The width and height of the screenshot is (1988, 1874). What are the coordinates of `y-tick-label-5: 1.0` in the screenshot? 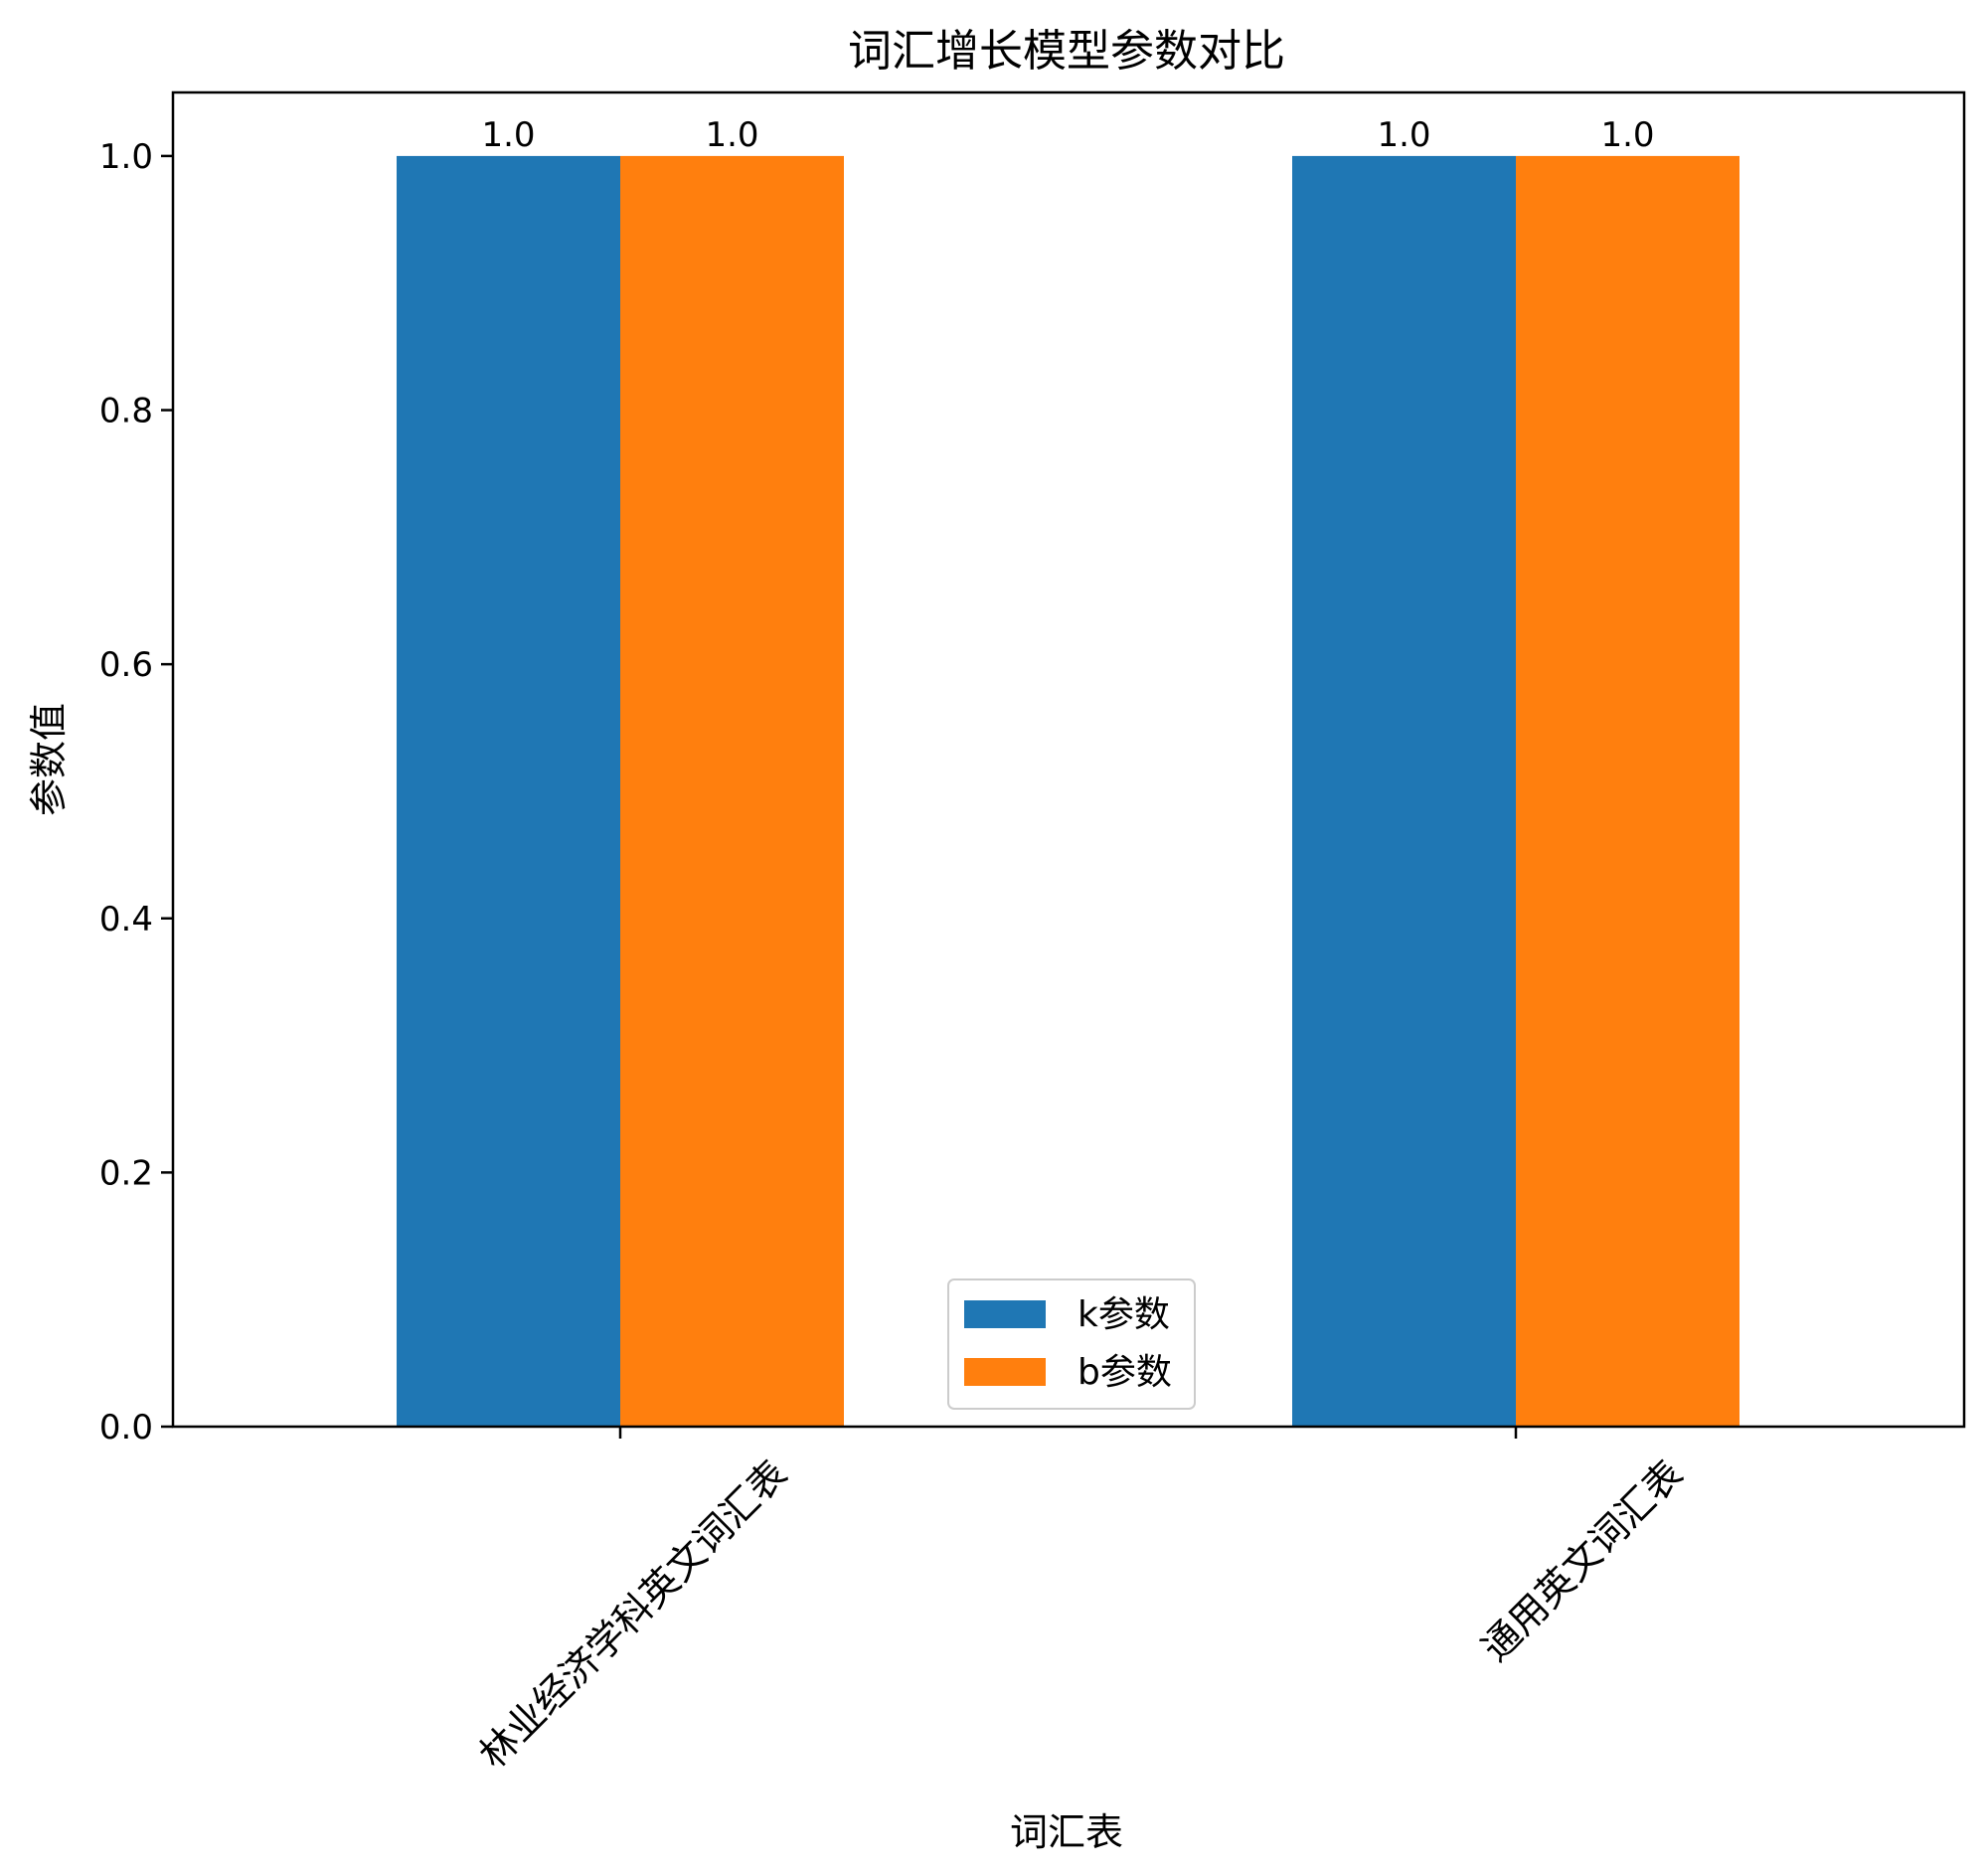 It's located at (126, 157).